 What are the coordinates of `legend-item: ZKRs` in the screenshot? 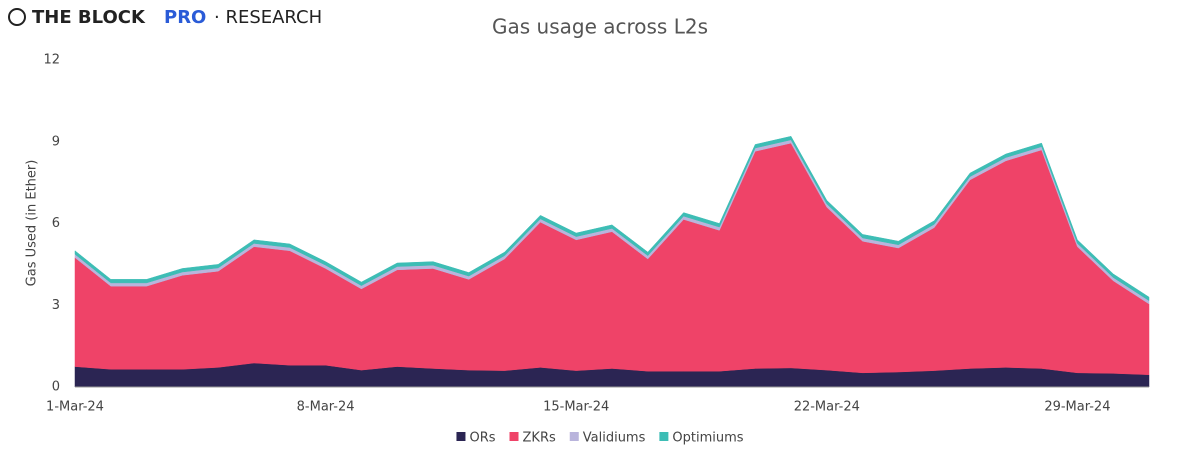 It's located at (532, 438).